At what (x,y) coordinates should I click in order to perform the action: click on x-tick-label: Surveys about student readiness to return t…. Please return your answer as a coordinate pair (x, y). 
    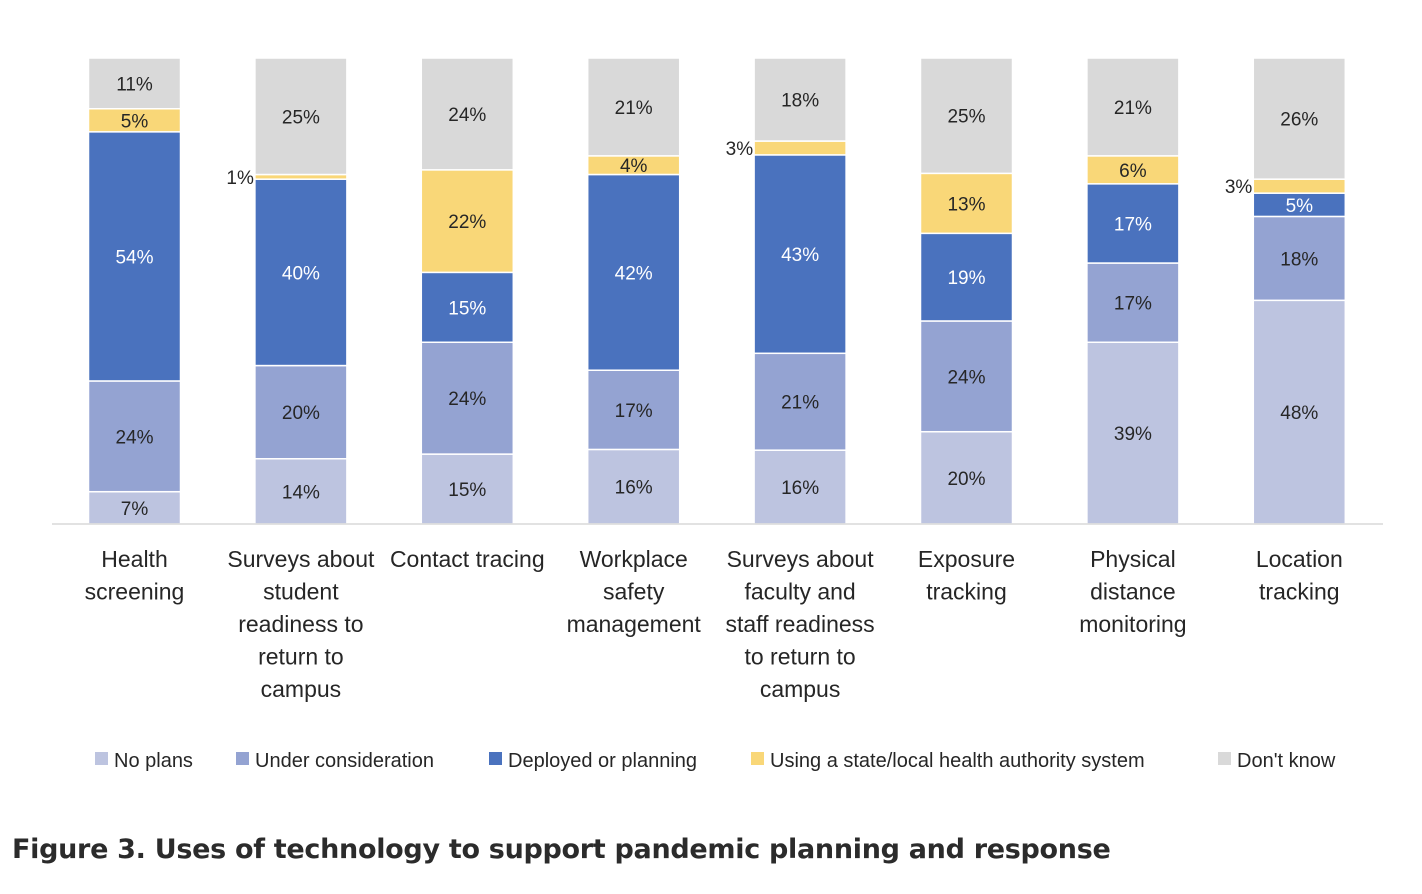
    Looking at the image, I should click on (301, 624).